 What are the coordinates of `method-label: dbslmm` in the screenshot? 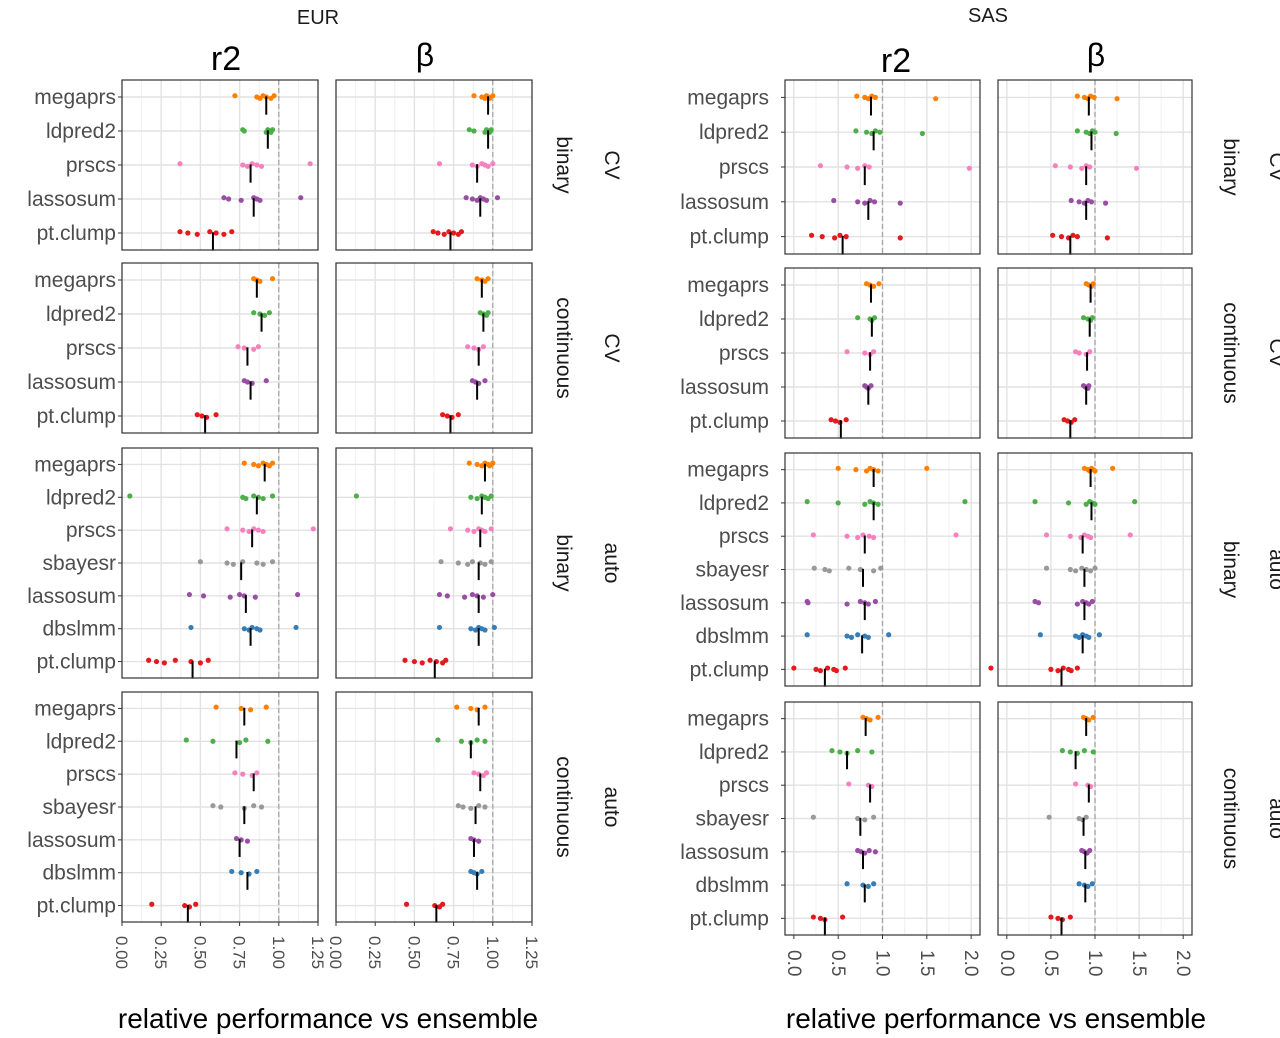 It's located at (732, 885).